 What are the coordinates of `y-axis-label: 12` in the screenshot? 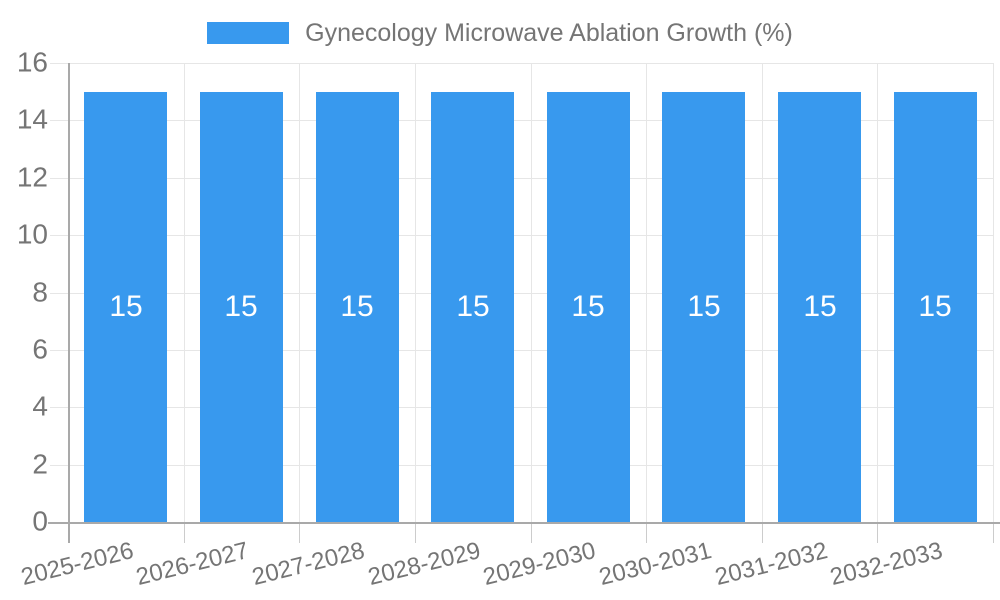 It's located at (32, 177).